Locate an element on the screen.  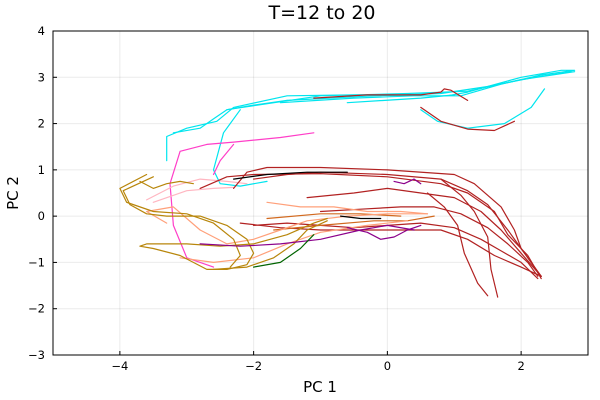
chart-title: T=12 to 20 is located at coordinates (321, 13).